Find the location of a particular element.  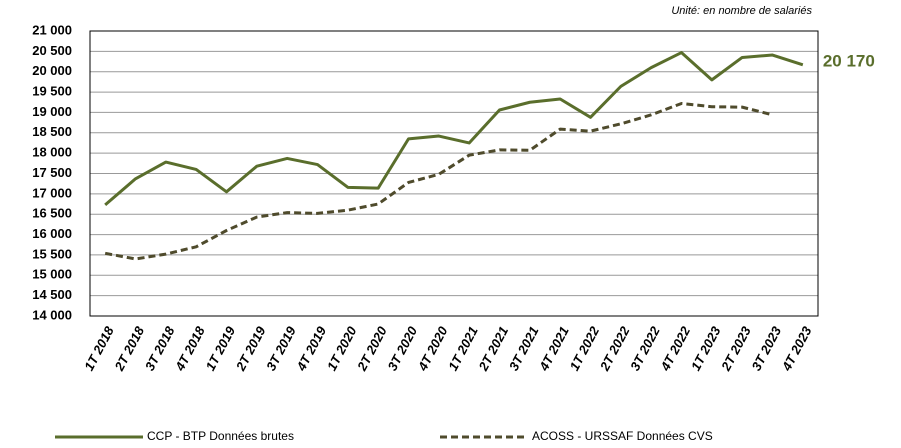

legend-label: ACOSS - URSSAF Données CVS is located at coordinates (622, 436).